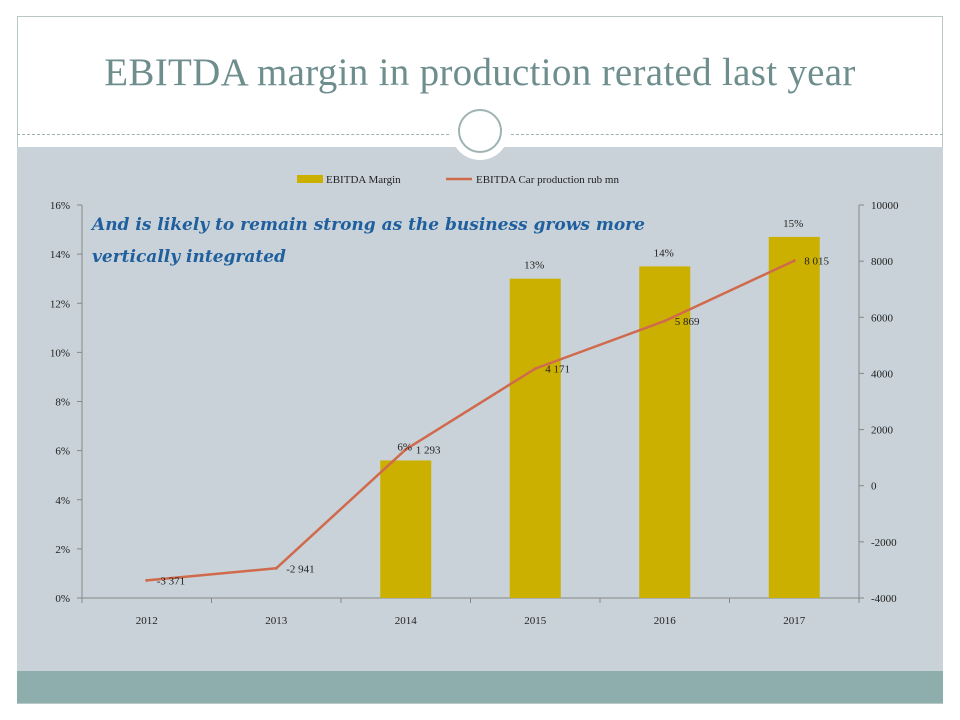 The image size is (960, 720). What do you see at coordinates (882, 318) in the screenshot?
I see `right-axis-tick-label: 6000` at bounding box center [882, 318].